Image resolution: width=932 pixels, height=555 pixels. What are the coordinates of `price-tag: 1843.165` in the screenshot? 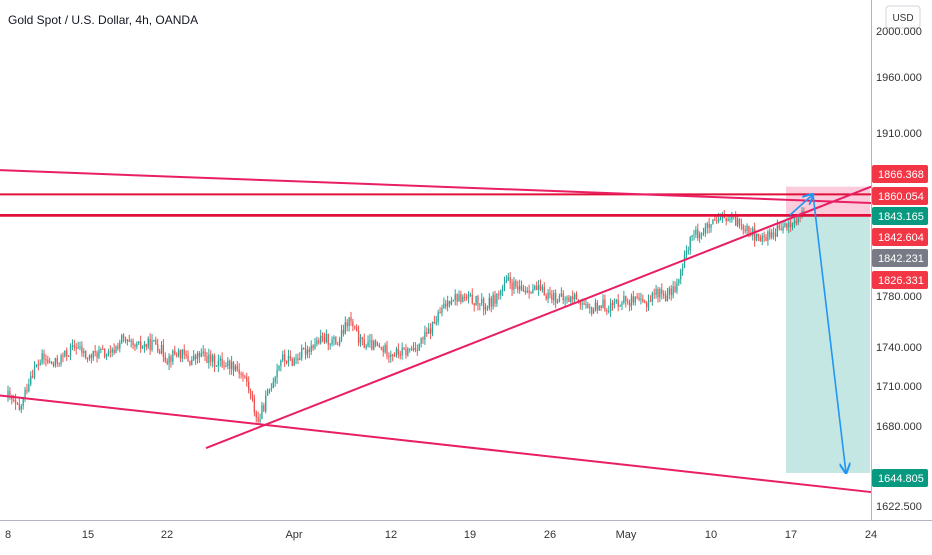 It's located at (900, 216).